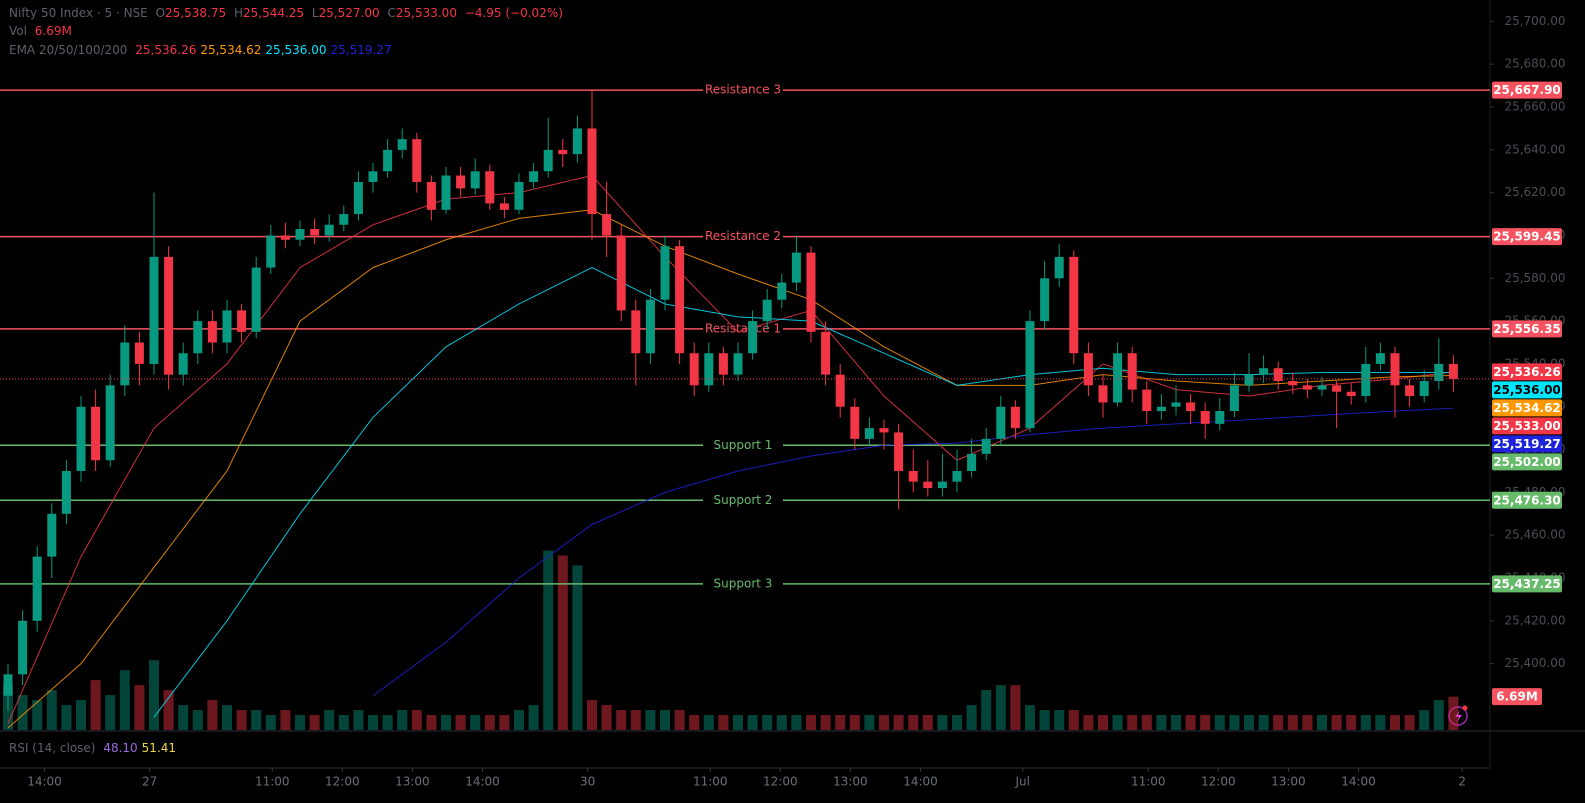  Describe the element at coordinates (850, 782) in the screenshot. I see `x-tick-label: 13:00` at that location.